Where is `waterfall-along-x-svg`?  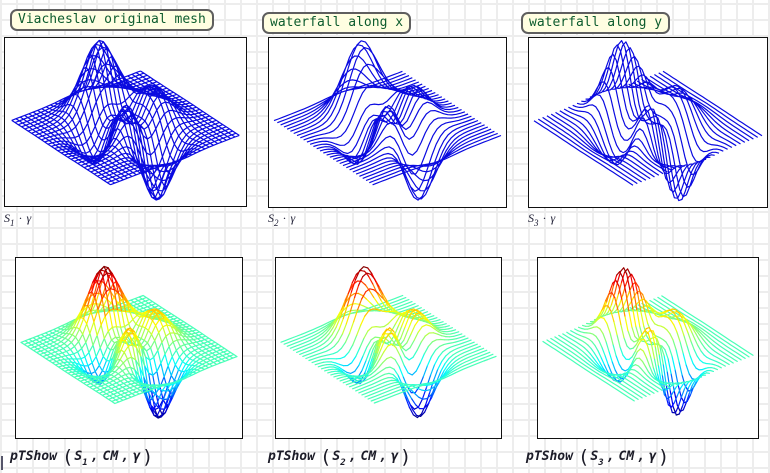
waterfall-along-x-svg is located at coordinates (387, 120).